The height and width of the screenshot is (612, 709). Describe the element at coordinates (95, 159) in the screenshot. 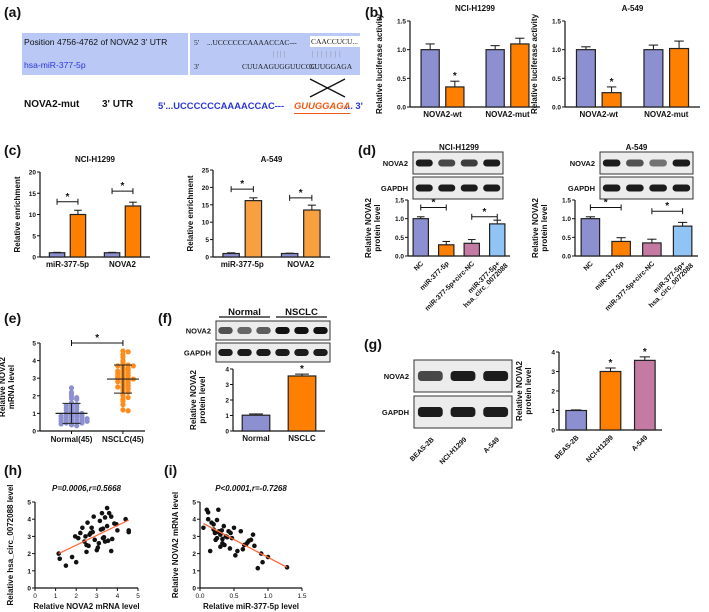

I see `chart-title: NCI-H1299` at that location.